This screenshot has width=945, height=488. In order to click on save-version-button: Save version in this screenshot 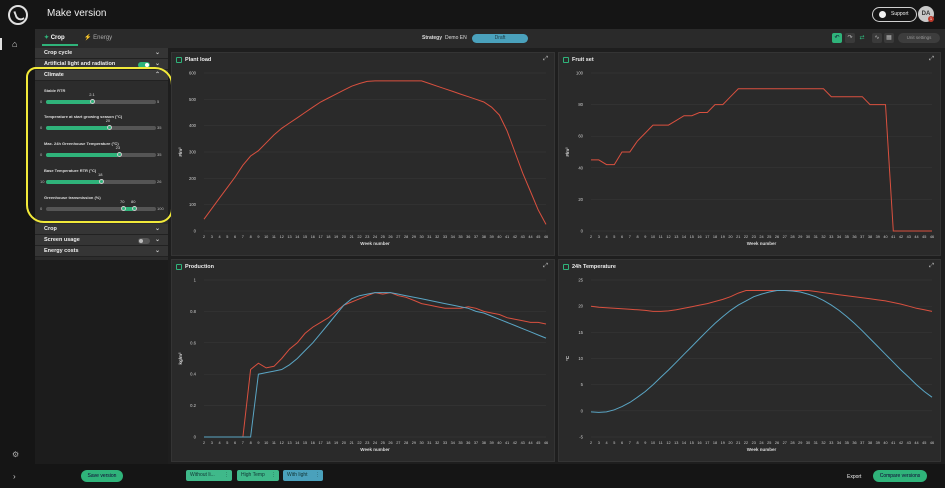, I will do `click(102, 476)`.